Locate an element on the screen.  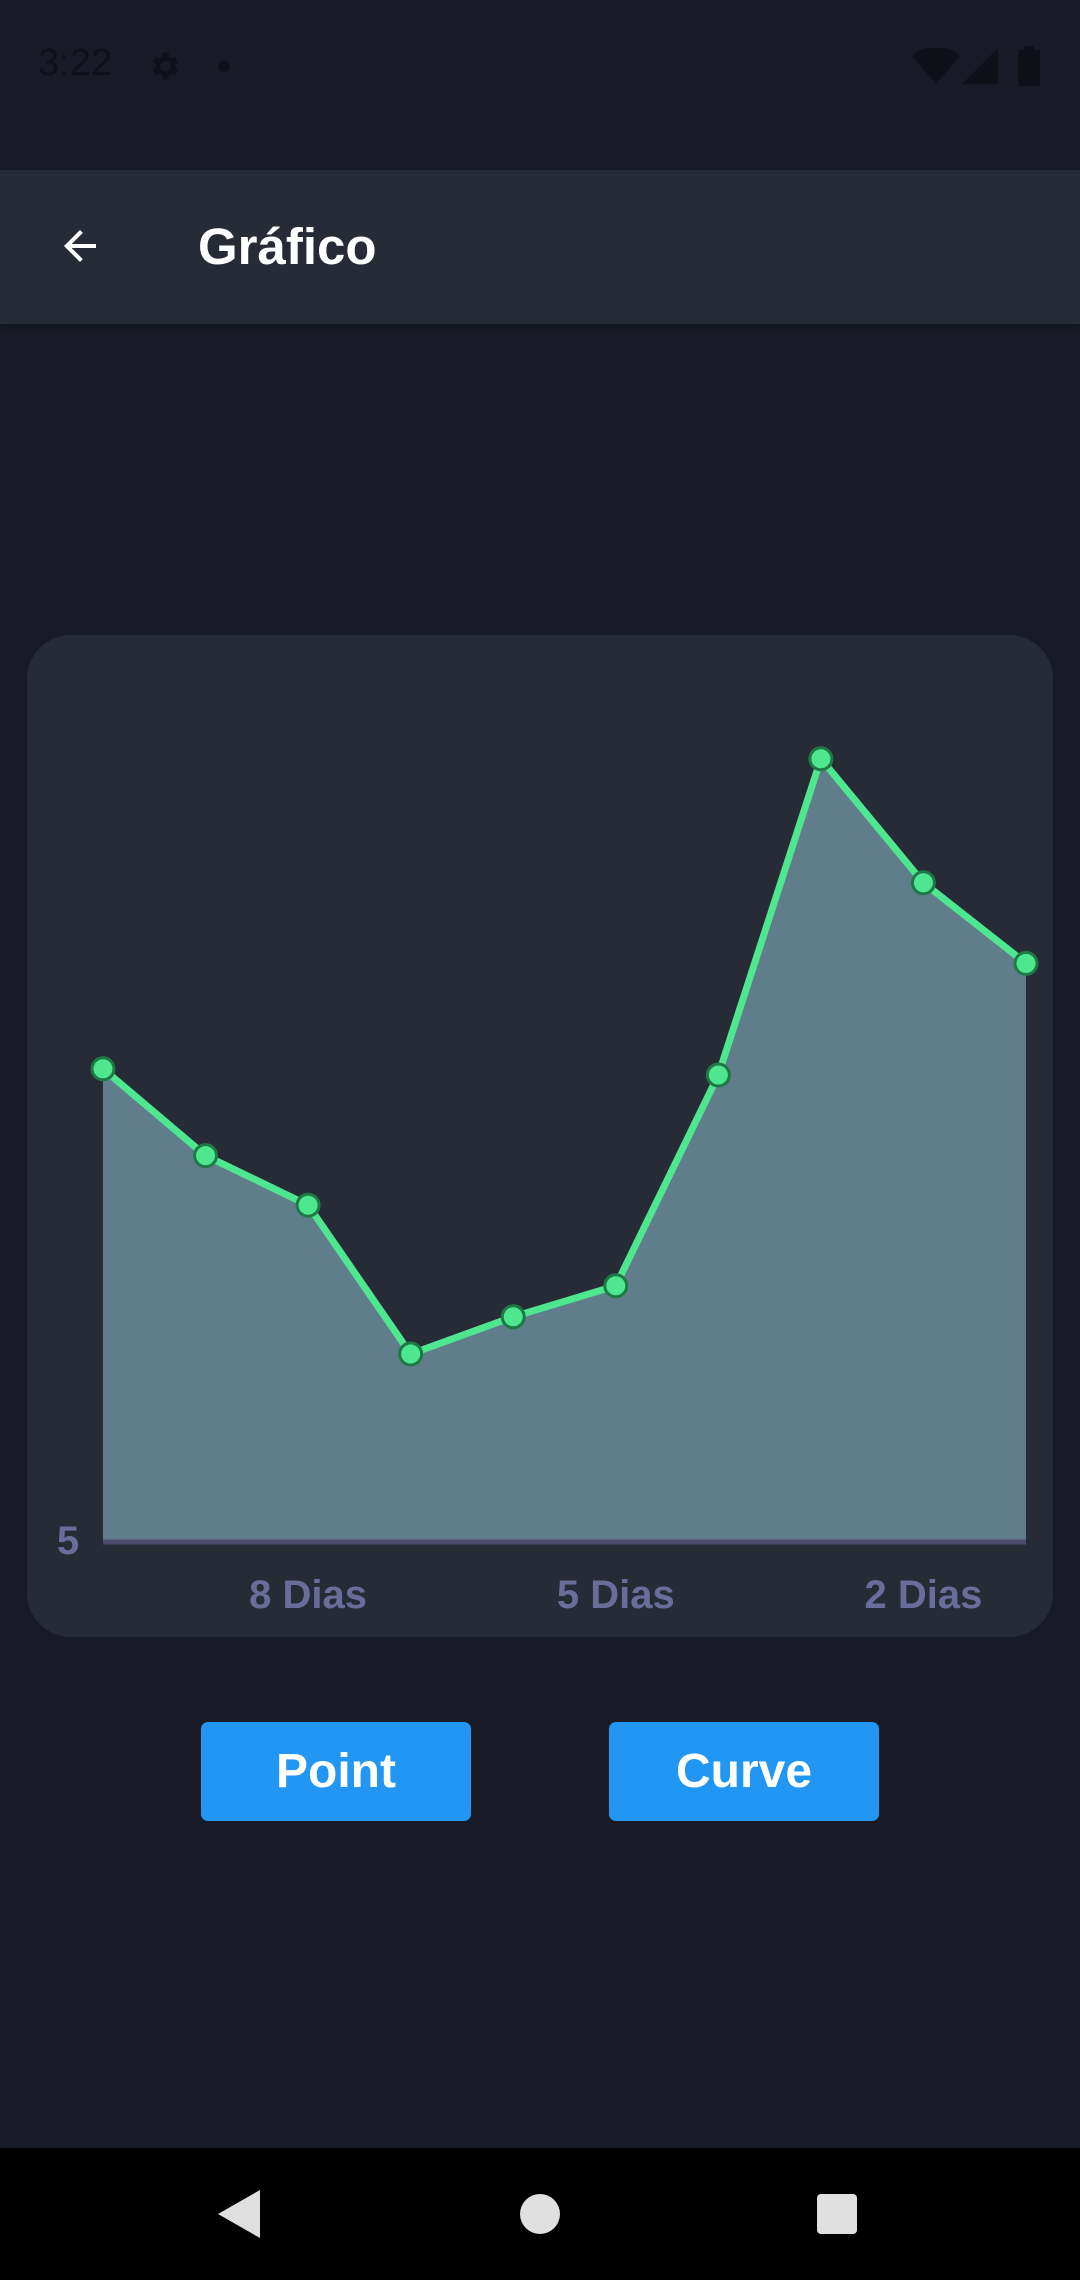
gear-icon is located at coordinates (165, 66).